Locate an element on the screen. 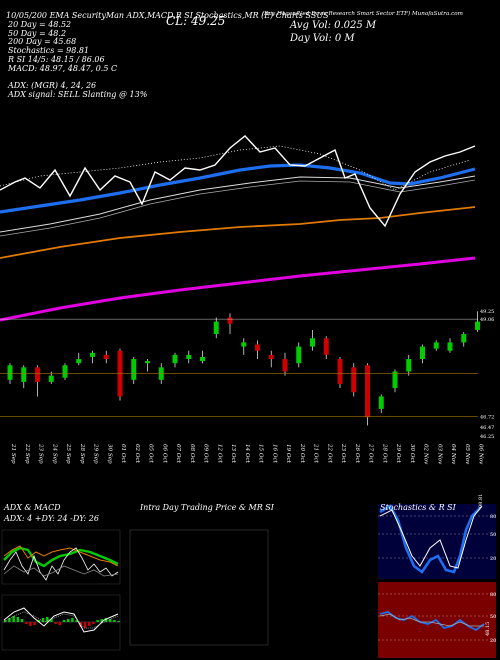  reference-lines is located at coordinates (239, 367).